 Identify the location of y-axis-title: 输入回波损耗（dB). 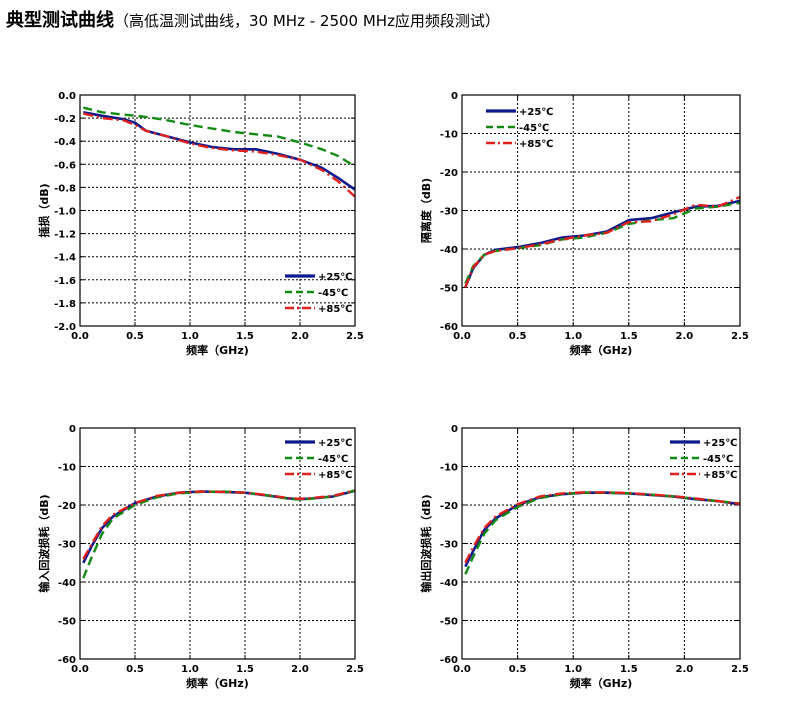
(44, 543).